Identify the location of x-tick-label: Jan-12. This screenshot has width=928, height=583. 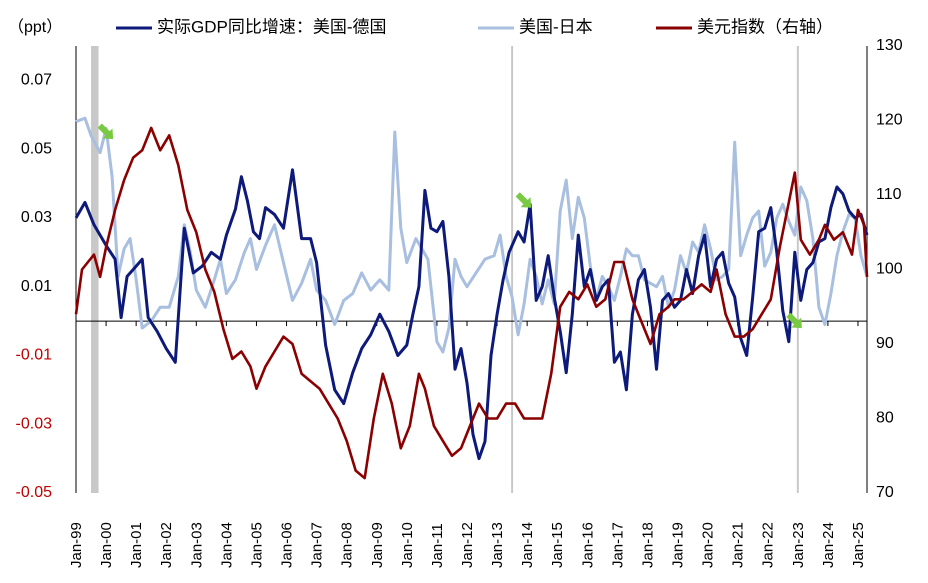
(467, 545).